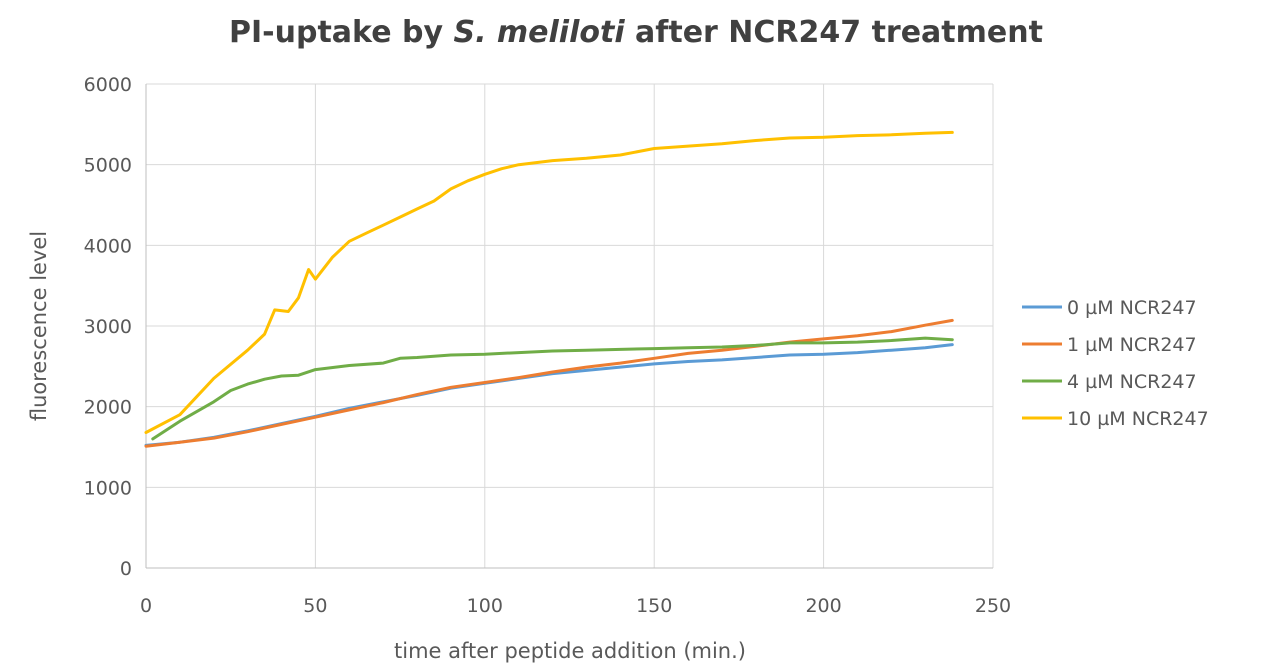  Describe the element at coordinates (39, 326) in the screenshot. I see `y-axis-label: fluorescence level` at that location.